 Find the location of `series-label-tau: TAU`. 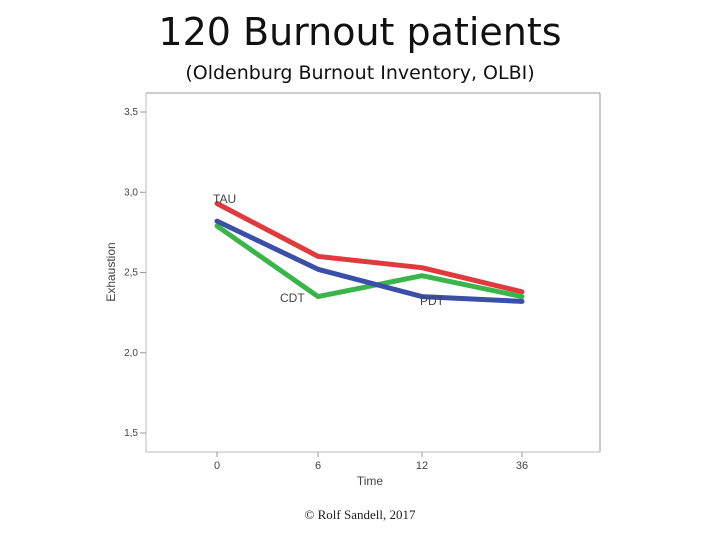

series-label-tau: TAU is located at coordinates (224, 199).